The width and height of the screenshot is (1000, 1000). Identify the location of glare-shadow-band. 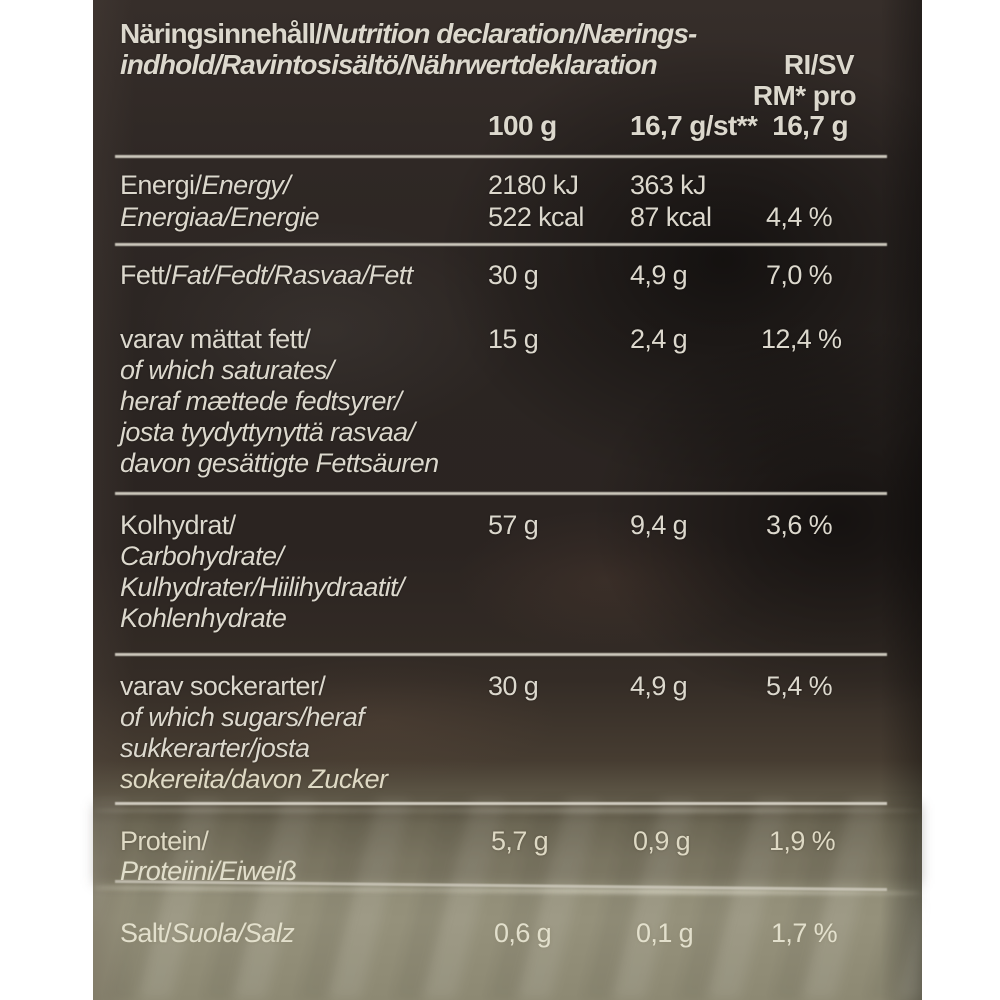
(507, 844).